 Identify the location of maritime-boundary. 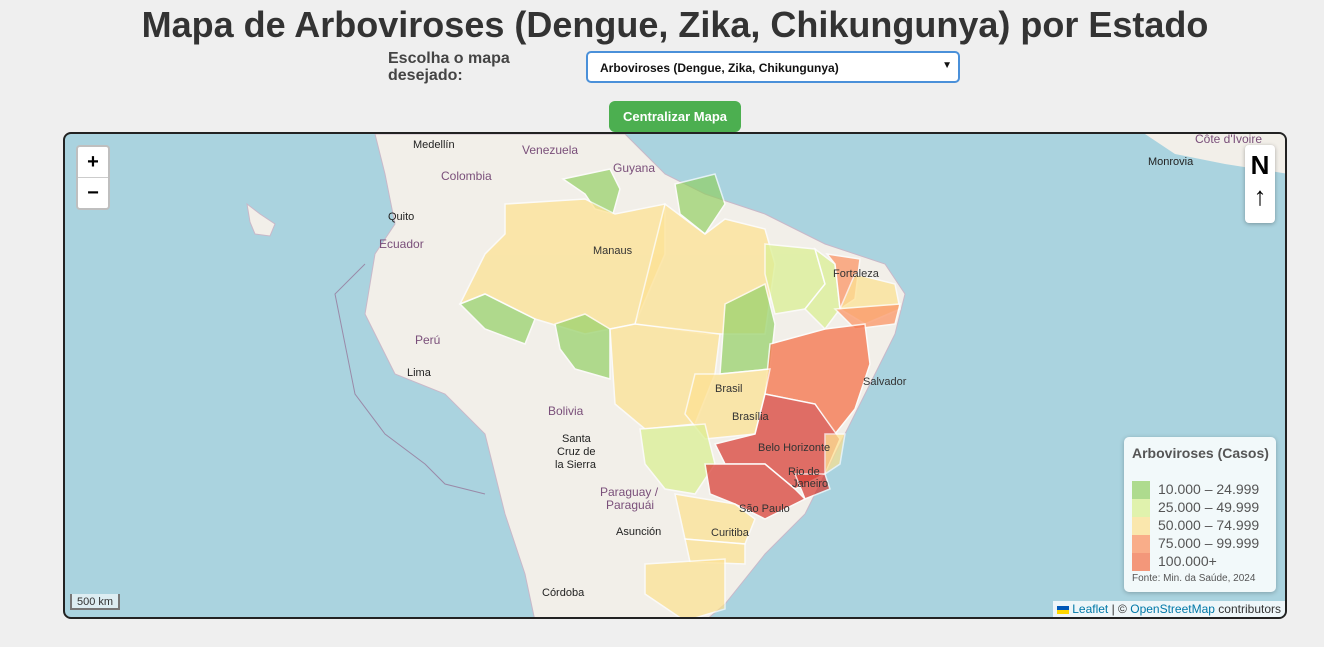
(410, 379).